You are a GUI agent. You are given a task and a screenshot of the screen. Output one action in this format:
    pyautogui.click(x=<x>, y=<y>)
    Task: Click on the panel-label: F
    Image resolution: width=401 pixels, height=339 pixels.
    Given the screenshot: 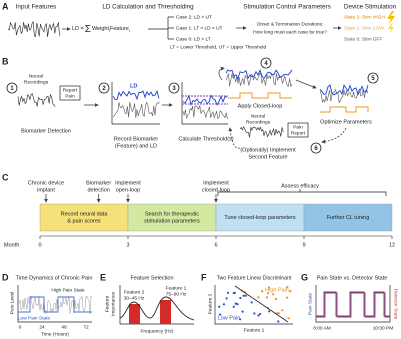 What is the action you would take?
    pyautogui.click(x=204, y=277)
    